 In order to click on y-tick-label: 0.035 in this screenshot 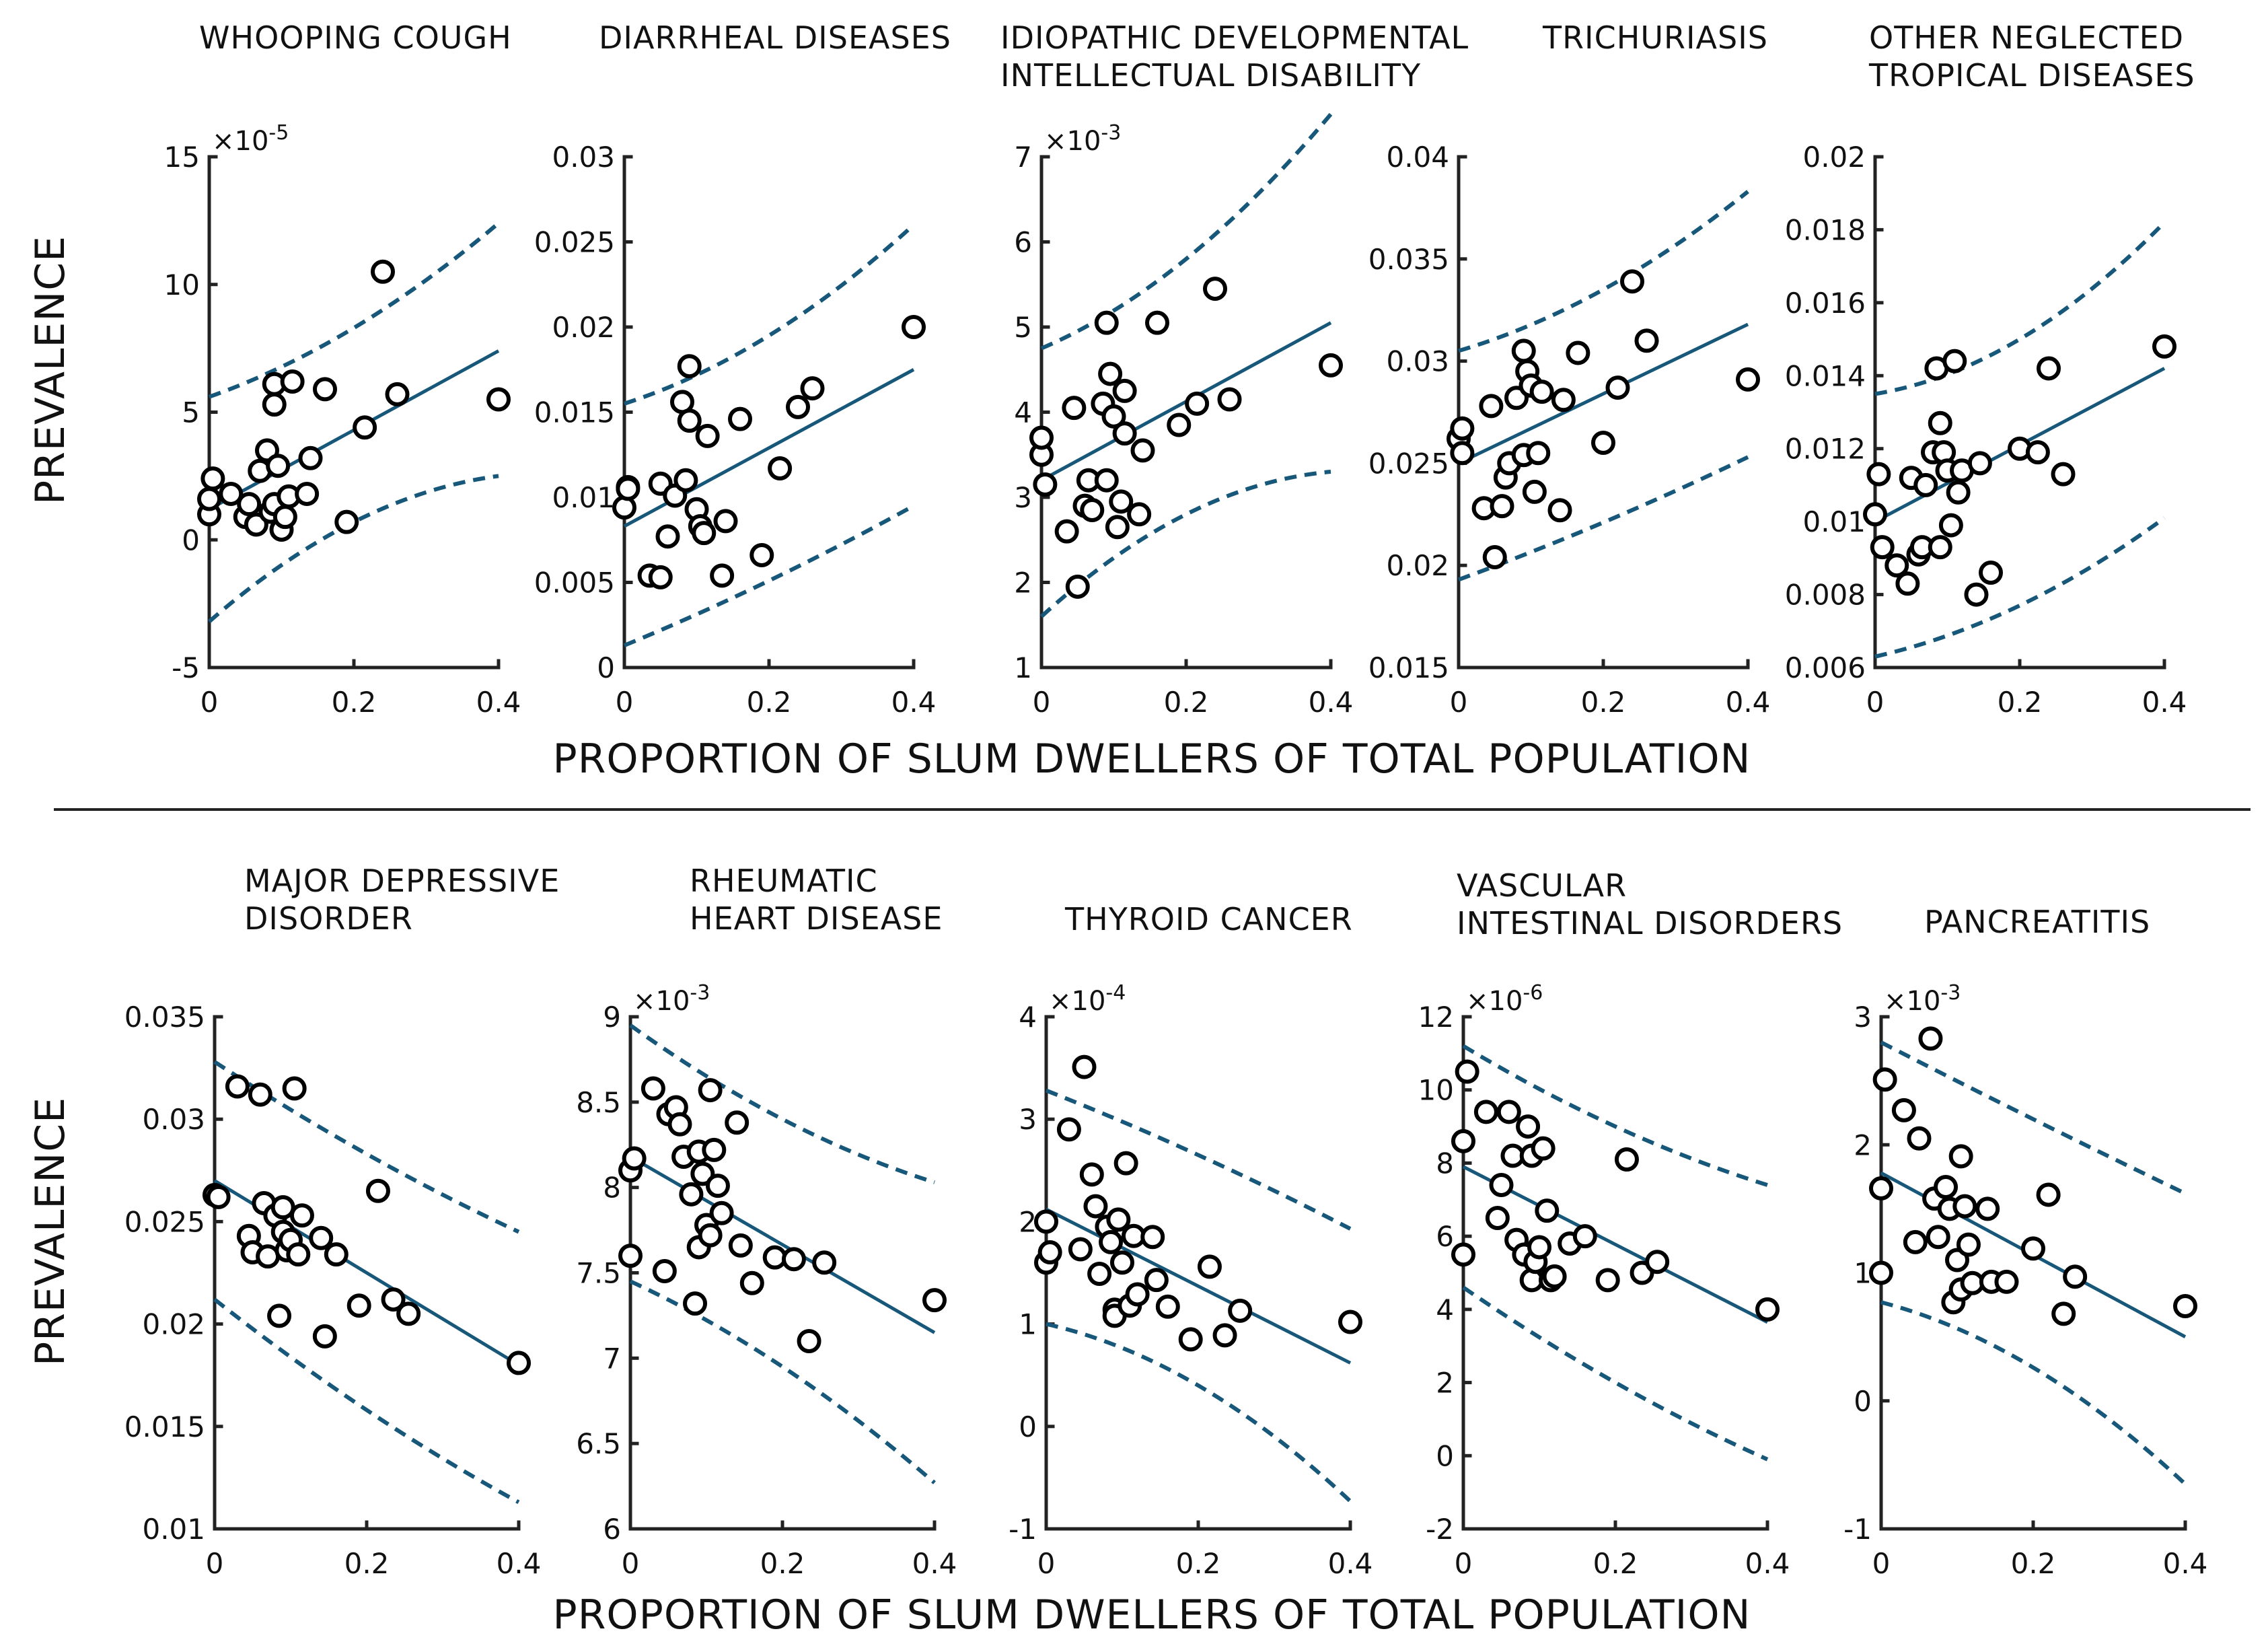, I will do `click(1408, 259)`.